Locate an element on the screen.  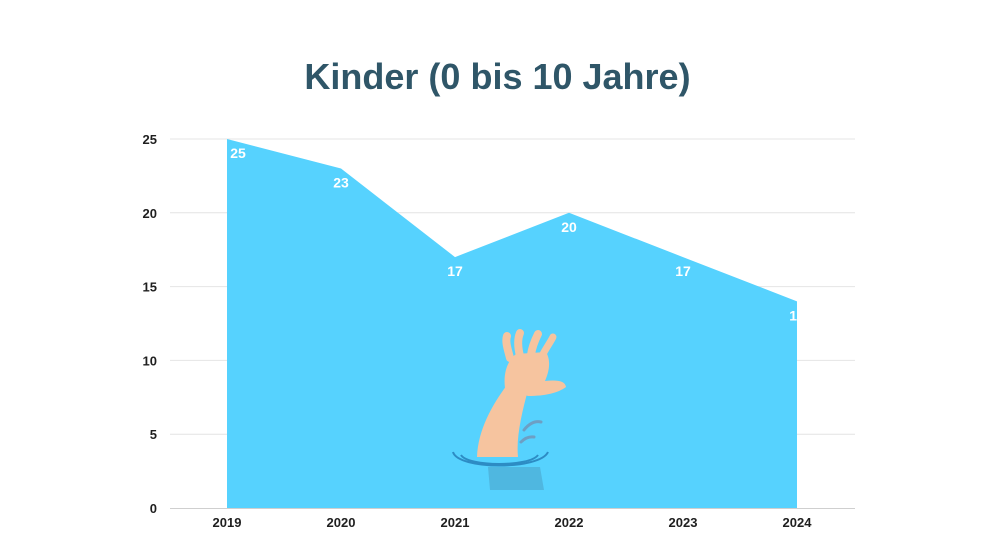
drowning-hand-illustration is located at coordinates (509, 409).